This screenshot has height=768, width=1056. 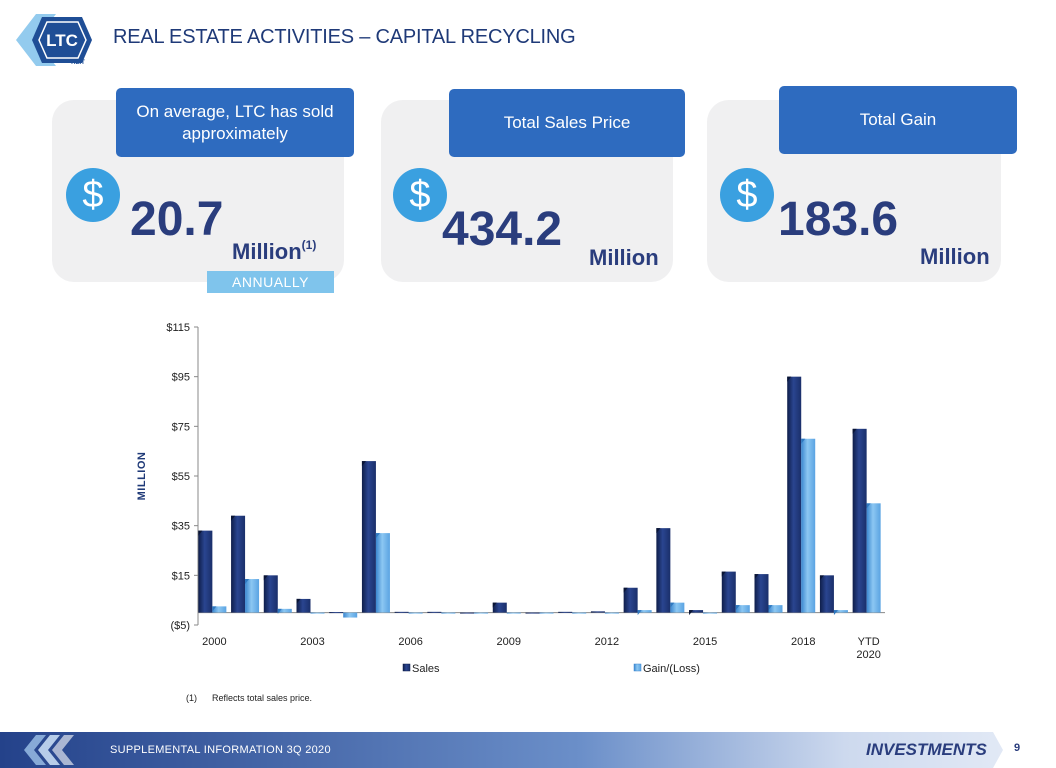 What do you see at coordinates (54, 40) in the screenshot?
I see `ltc-reit-logo: LTC REIT` at bounding box center [54, 40].